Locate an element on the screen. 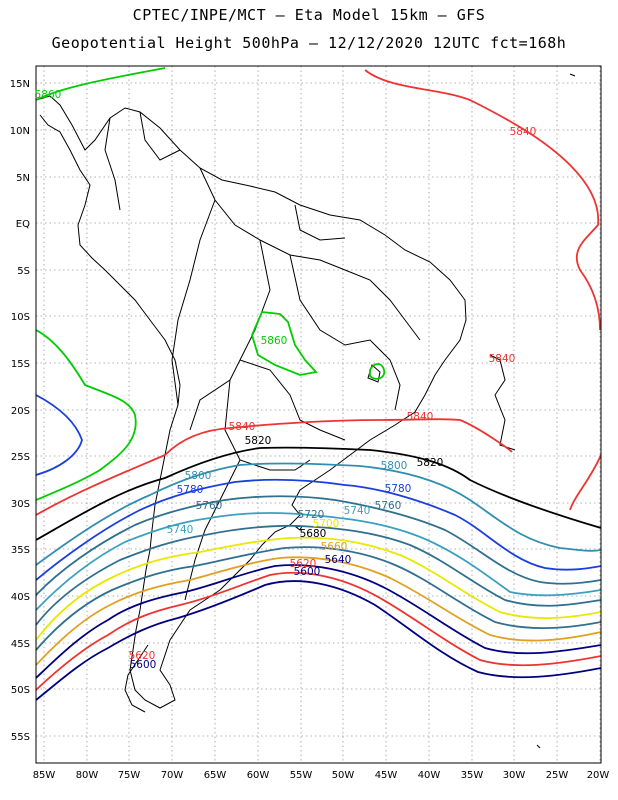 The image size is (618, 800). contour-label: 5660 is located at coordinates (334, 547).